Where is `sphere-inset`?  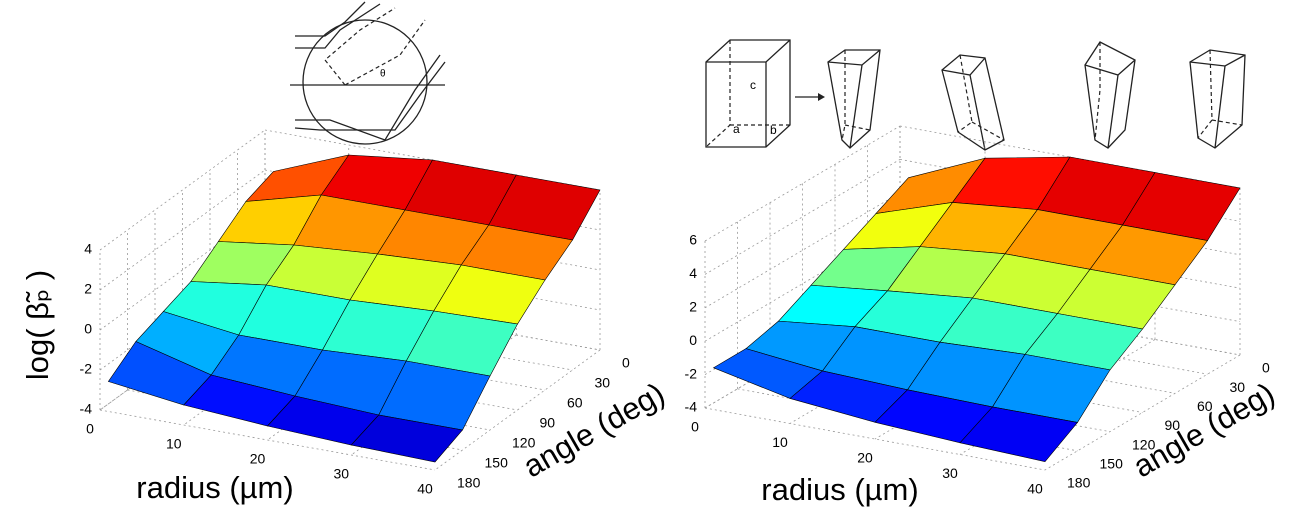 sphere-inset is located at coordinates (368, 73).